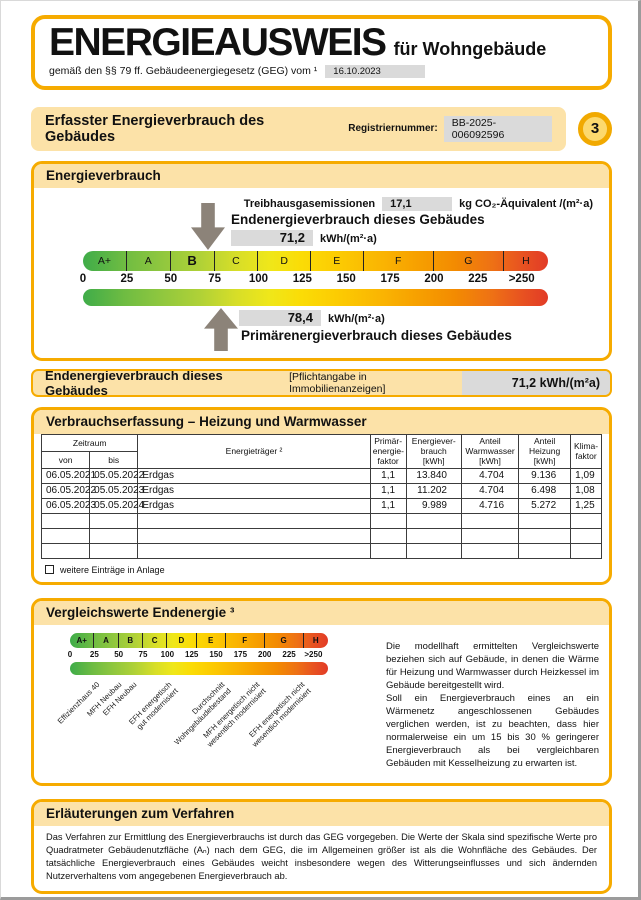  Describe the element at coordinates (586, 451) in the screenshot. I see `col-header-klimafaktor: Klima- faktor` at that location.